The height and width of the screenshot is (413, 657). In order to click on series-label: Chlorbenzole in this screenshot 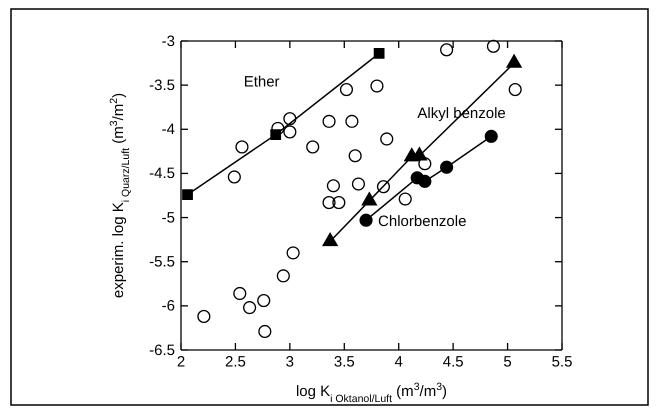, I will do `click(422, 221)`.